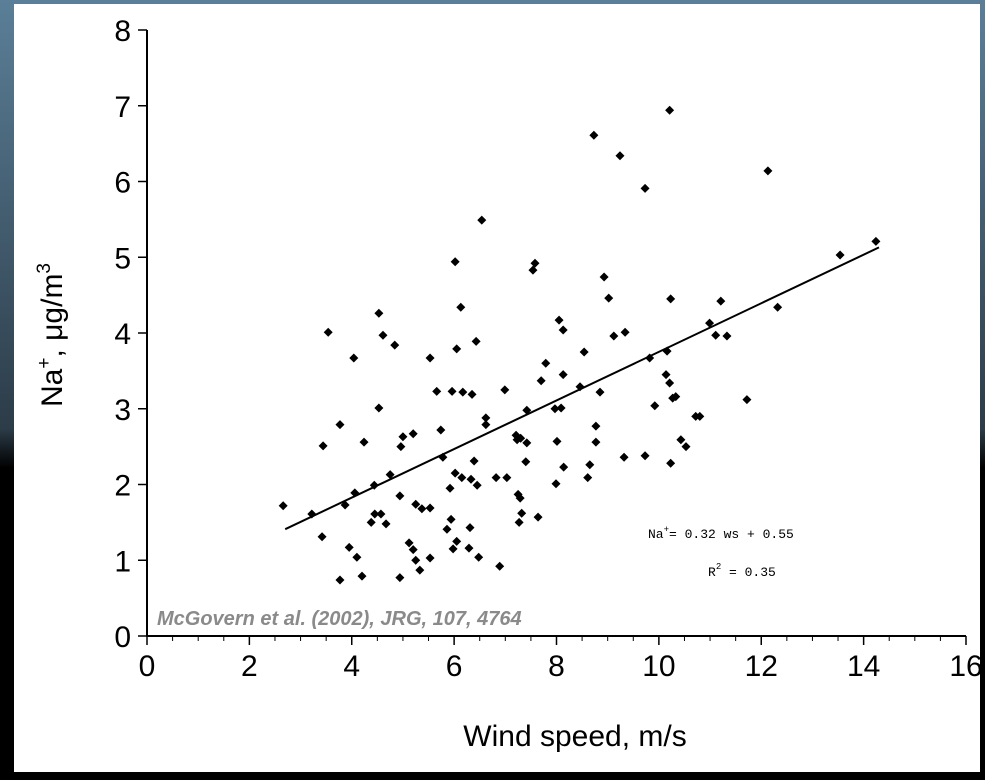 The width and height of the screenshot is (985, 780). I want to click on x-tick-label: 4, so click(351, 666).